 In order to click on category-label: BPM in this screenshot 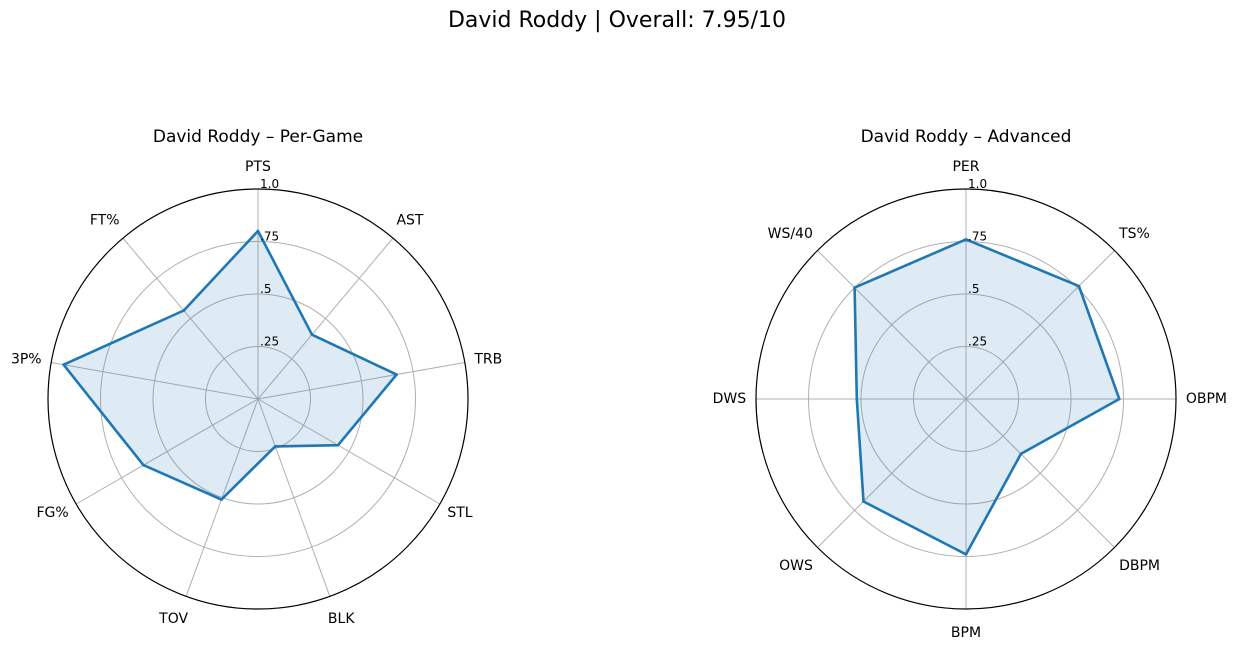, I will do `click(966, 633)`.